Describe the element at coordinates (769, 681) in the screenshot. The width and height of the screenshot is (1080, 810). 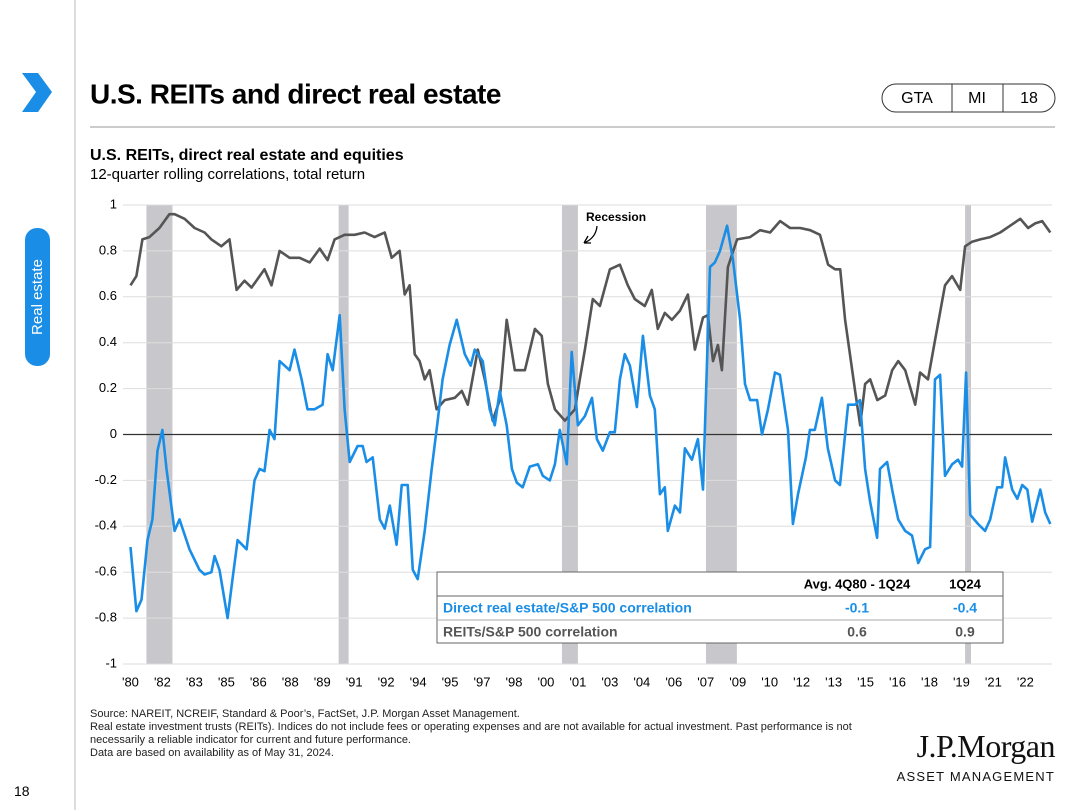
I see `x-tick-label: '10` at that location.